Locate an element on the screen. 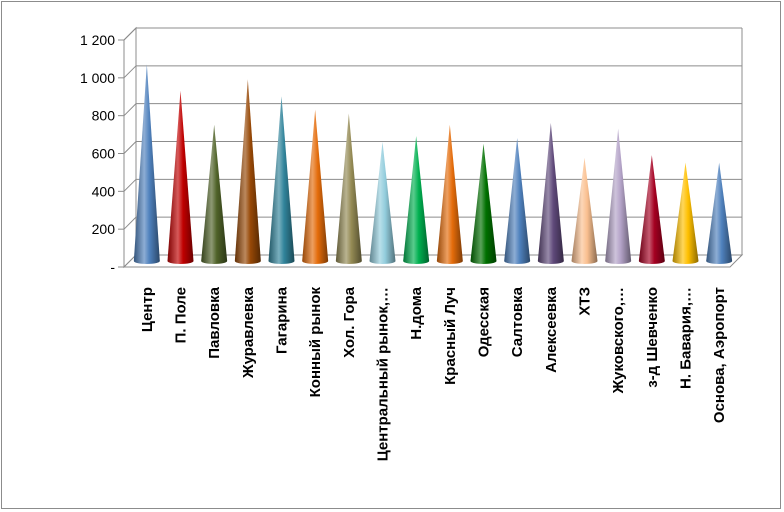 The height and width of the screenshot is (512, 784). x-category-label: Н.дома is located at coordinates (416, 312).